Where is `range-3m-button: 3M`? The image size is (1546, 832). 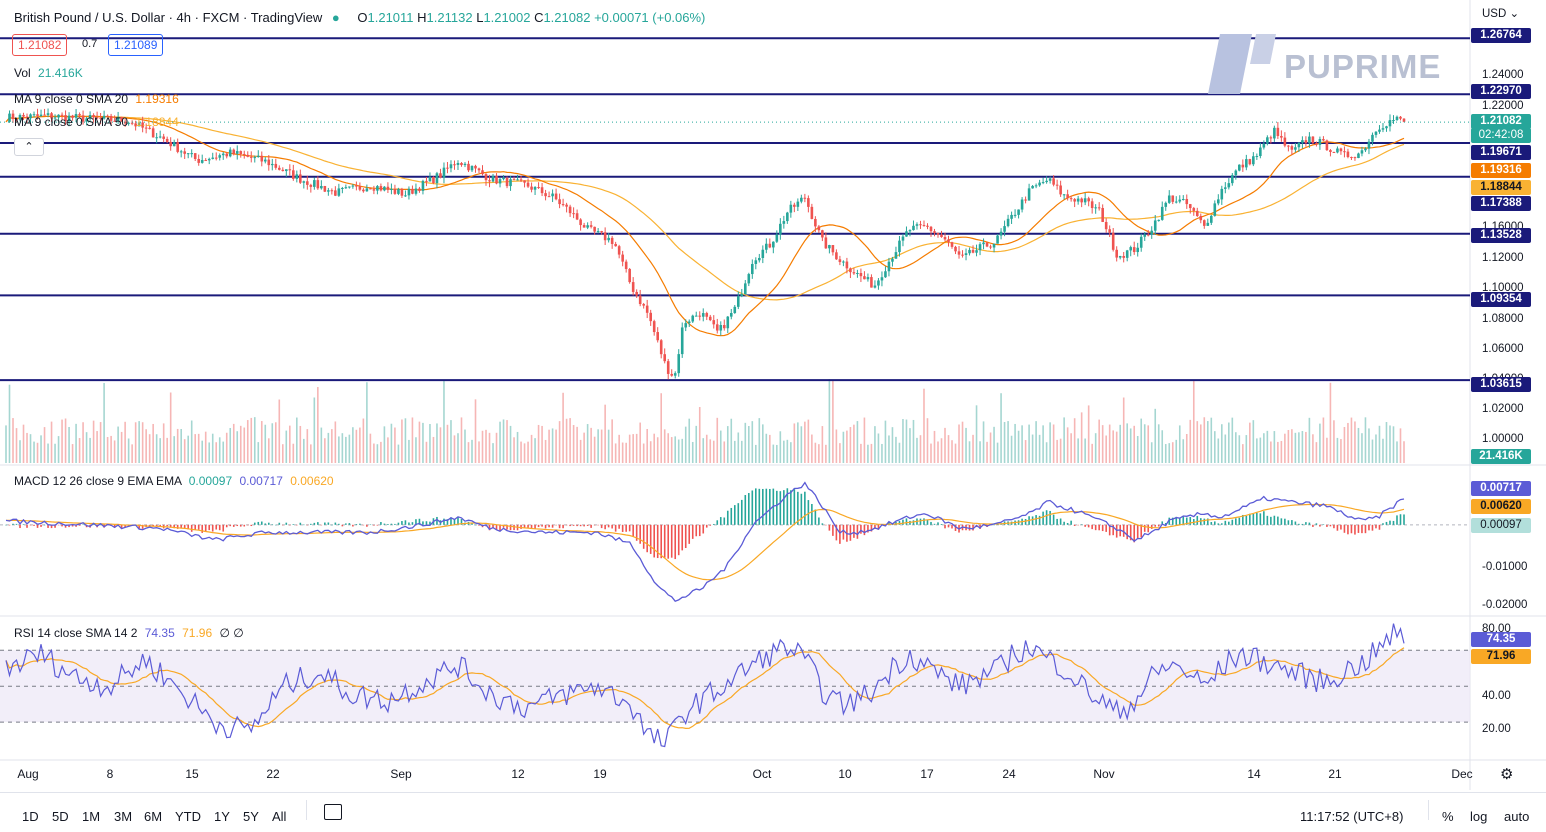 range-3m-button: 3M is located at coordinates (123, 816).